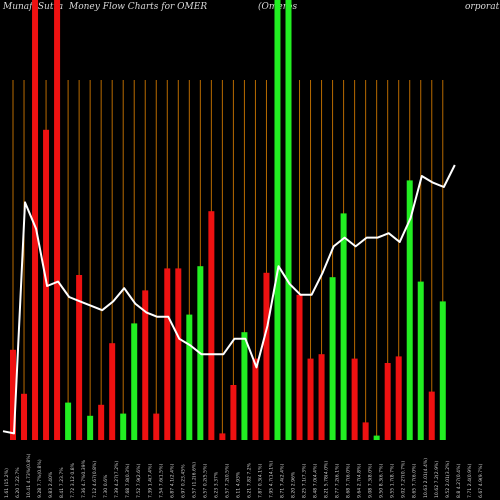  I want to click on x-tick-label: 8.25 7.1(7.3%), so click(305, 481).